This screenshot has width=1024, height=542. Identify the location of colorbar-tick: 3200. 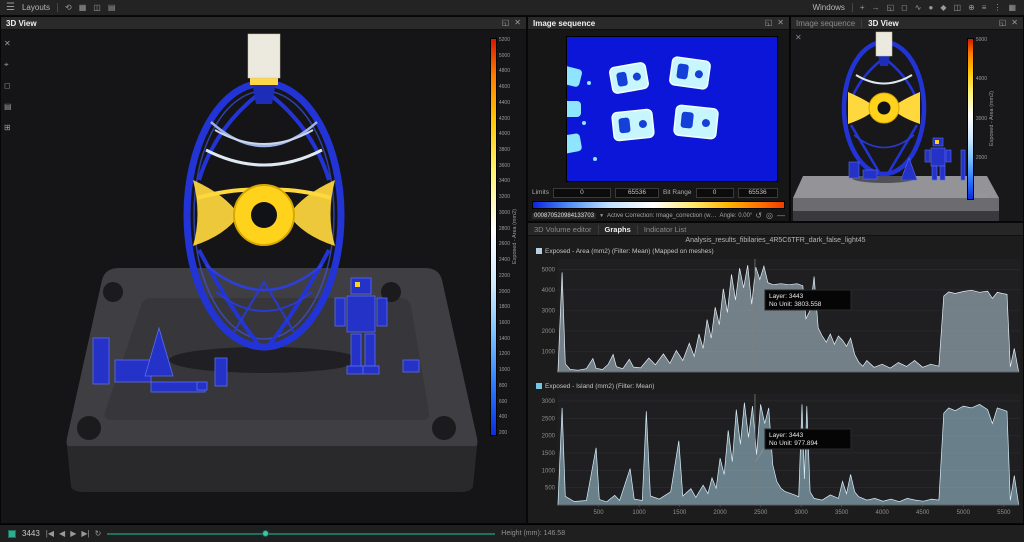
(504, 197).